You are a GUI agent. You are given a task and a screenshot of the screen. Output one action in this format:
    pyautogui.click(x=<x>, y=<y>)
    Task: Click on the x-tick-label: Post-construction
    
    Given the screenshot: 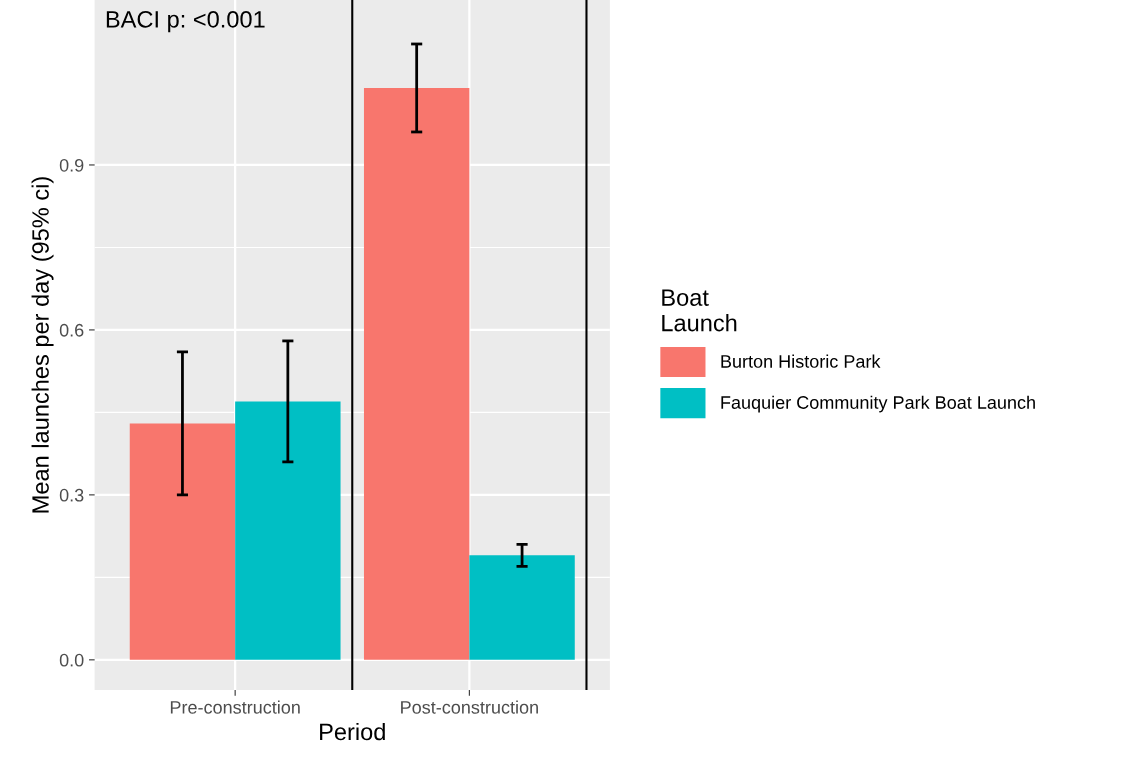 What is the action you would take?
    pyautogui.click(x=469, y=707)
    